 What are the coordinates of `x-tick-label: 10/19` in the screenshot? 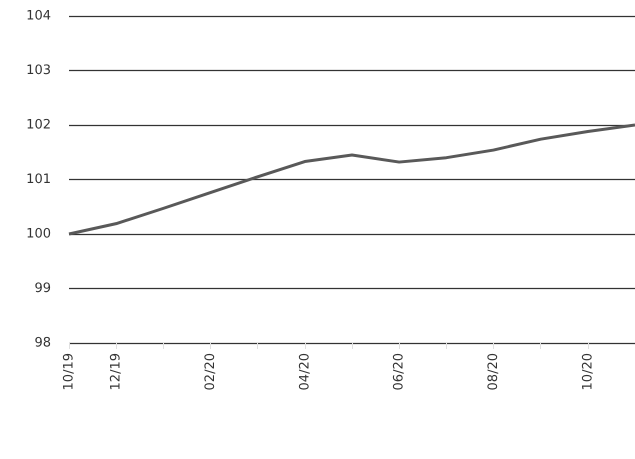 It's located at (69, 371).